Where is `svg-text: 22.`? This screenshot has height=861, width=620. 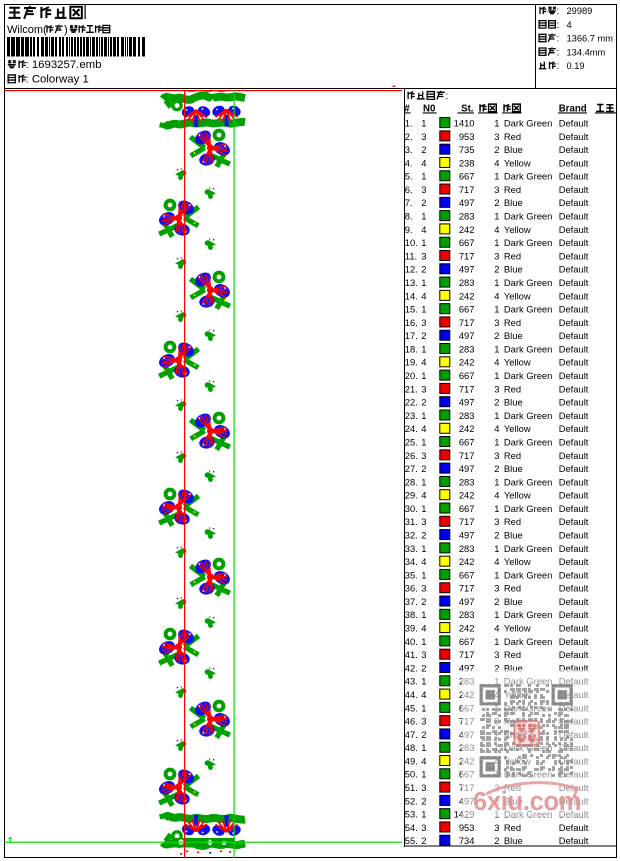 svg-text: 22. is located at coordinates (411, 402).